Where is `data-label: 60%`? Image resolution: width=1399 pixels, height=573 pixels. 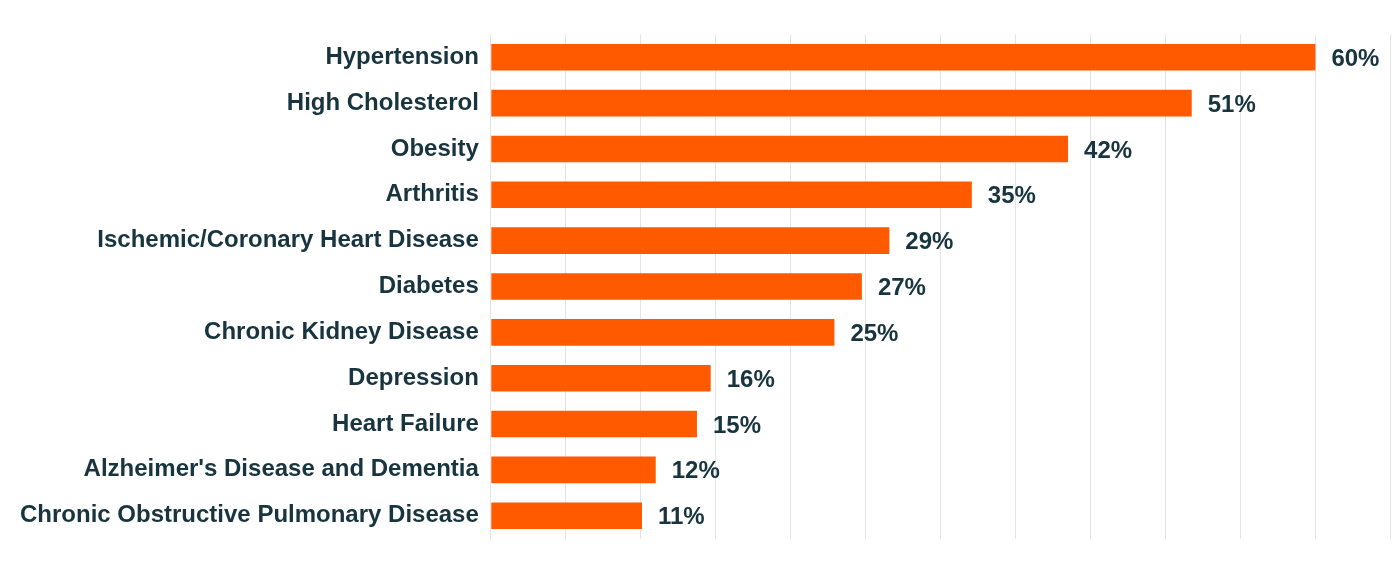
data-label: 60% is located at coordinates (1355, 57).